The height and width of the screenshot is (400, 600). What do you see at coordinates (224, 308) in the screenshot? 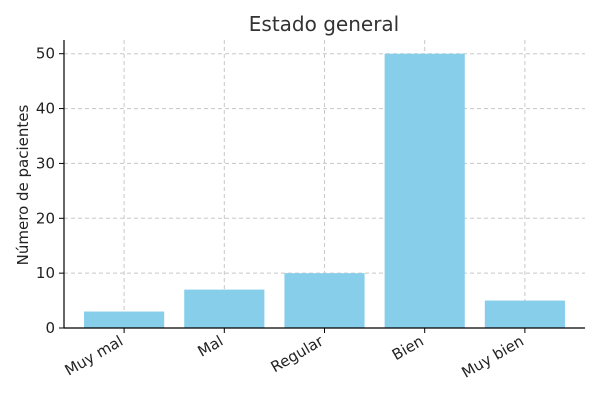
I see `bar-mal` at bounding box center [224, 308].